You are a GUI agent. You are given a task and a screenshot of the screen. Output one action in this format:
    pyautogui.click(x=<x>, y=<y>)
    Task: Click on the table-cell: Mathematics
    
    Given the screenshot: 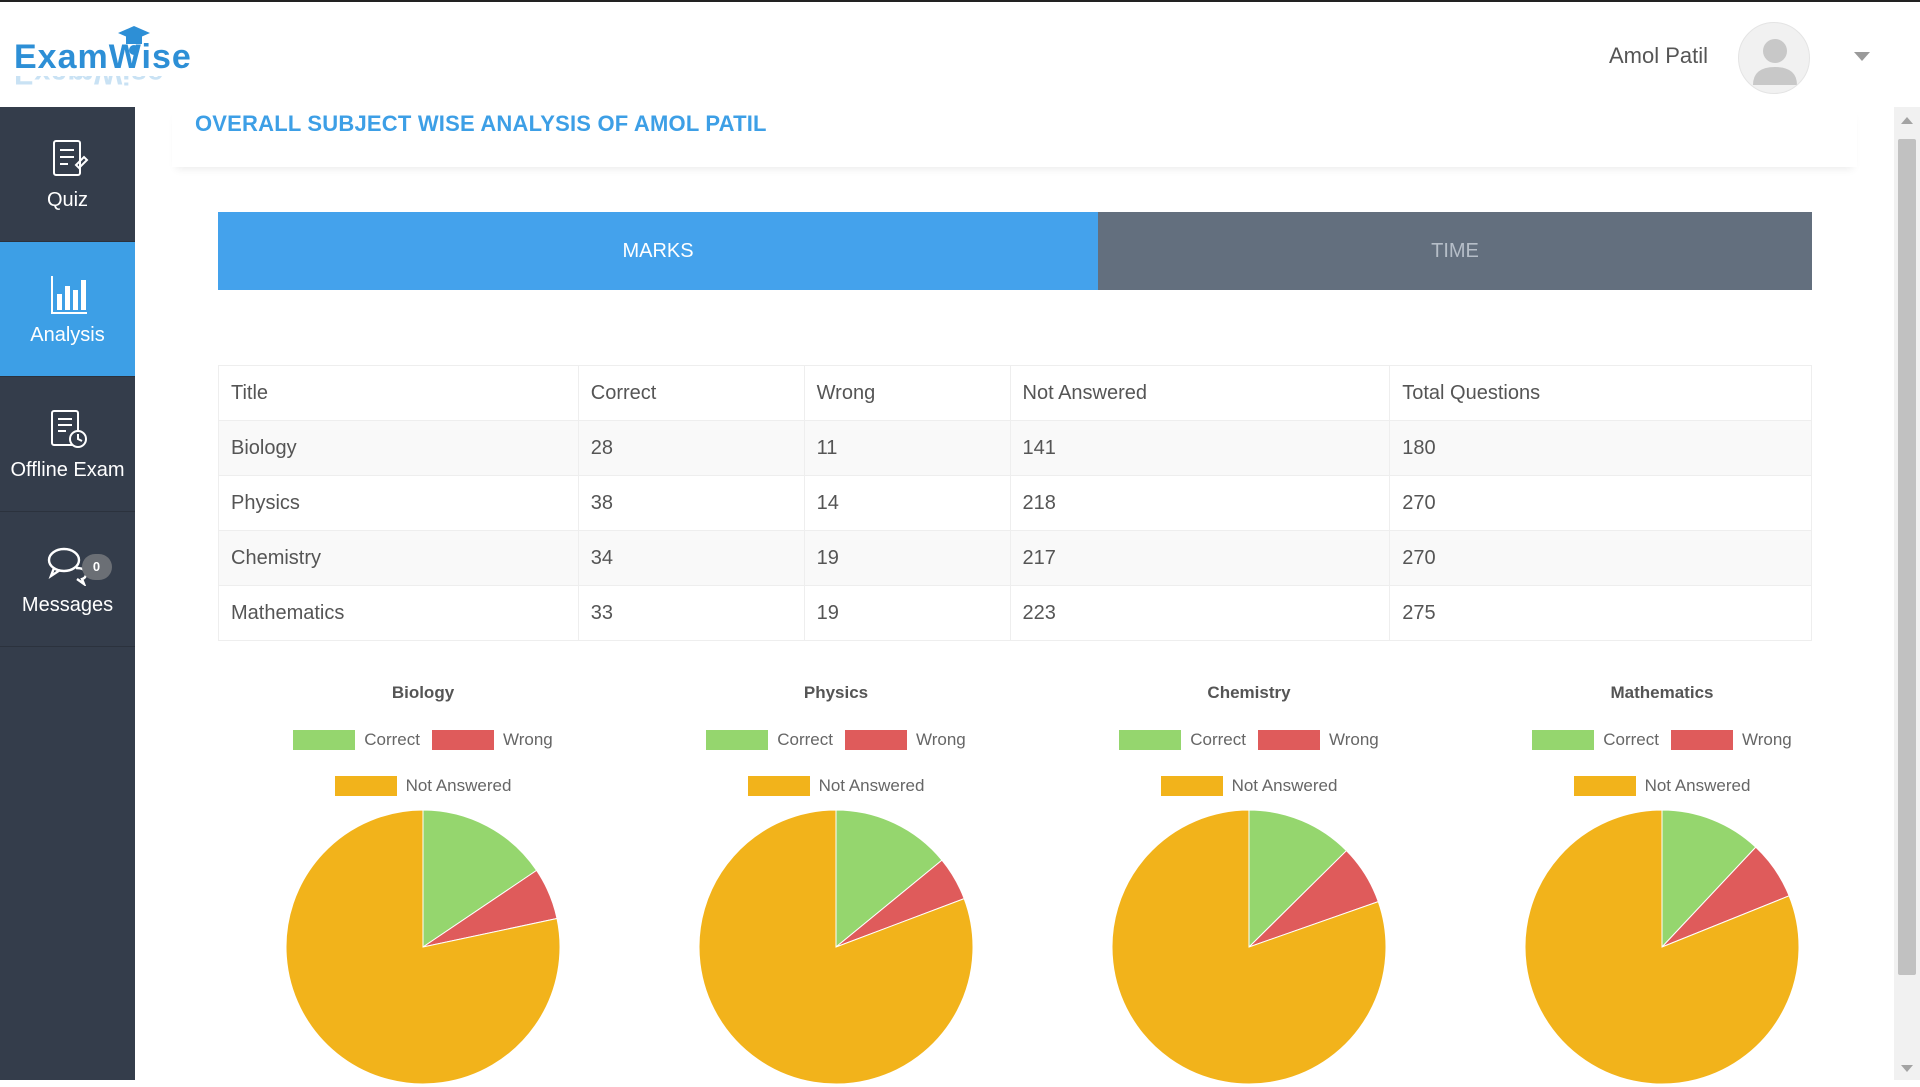 What is the action you would take?
    pyautogui.click(x=398, y=613)
    